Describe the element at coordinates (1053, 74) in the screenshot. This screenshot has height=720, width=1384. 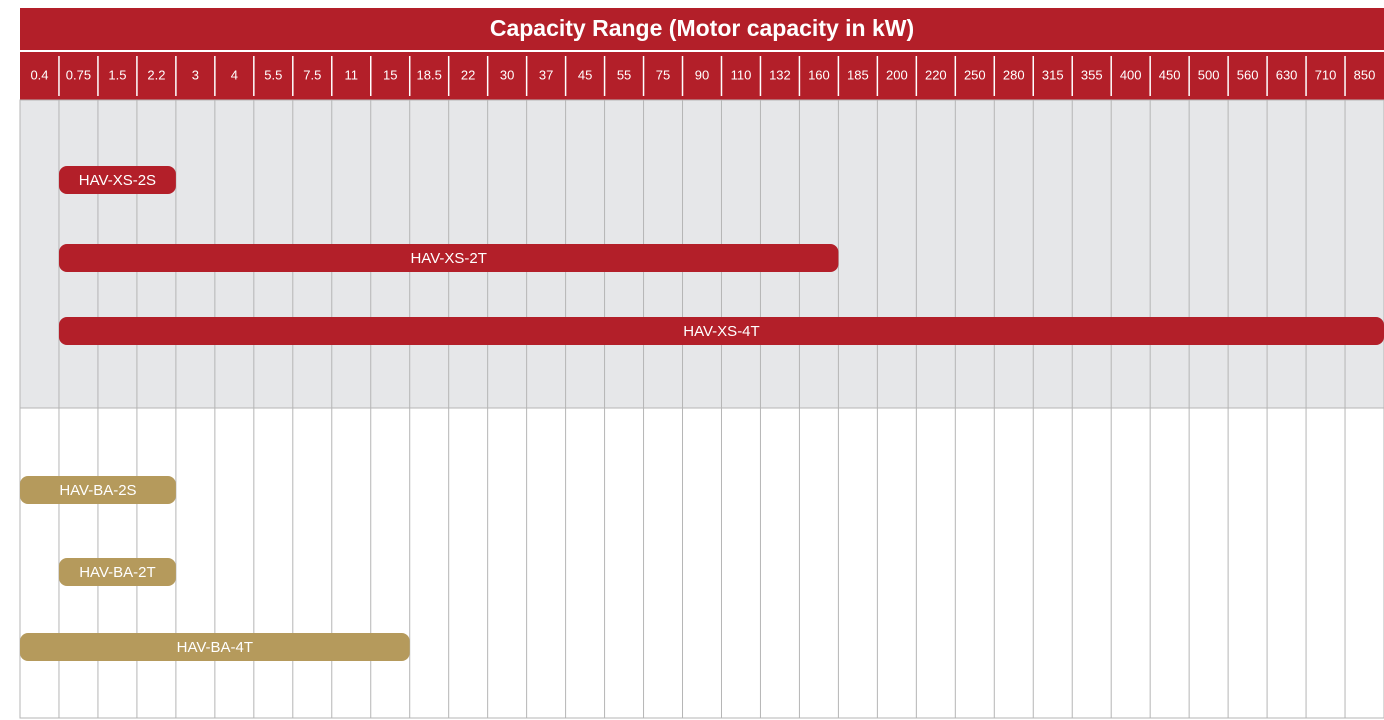
I see `column-label: 315` at that location.